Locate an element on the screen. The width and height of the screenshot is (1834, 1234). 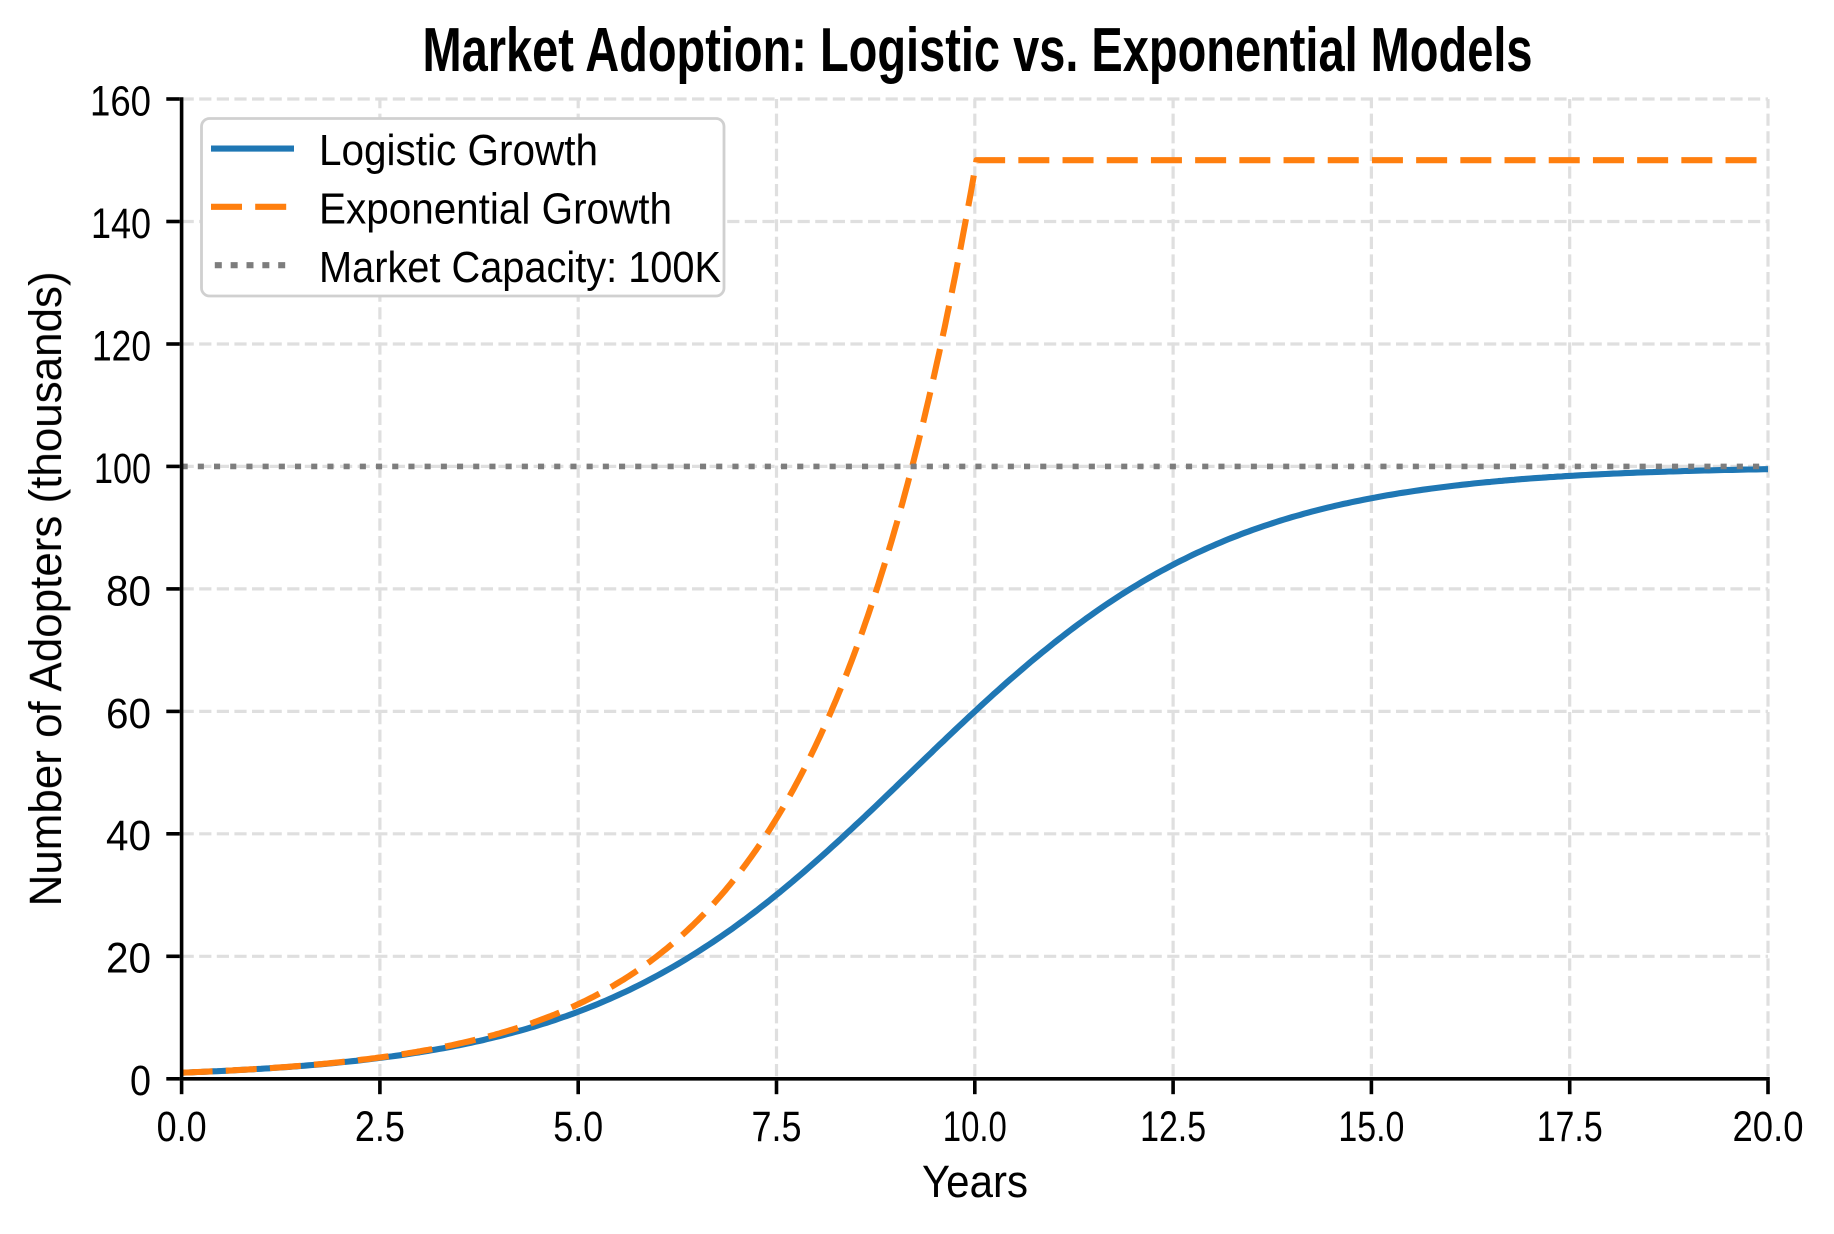
svg-text: 12.5 is located at coordinates (1173, 1127).